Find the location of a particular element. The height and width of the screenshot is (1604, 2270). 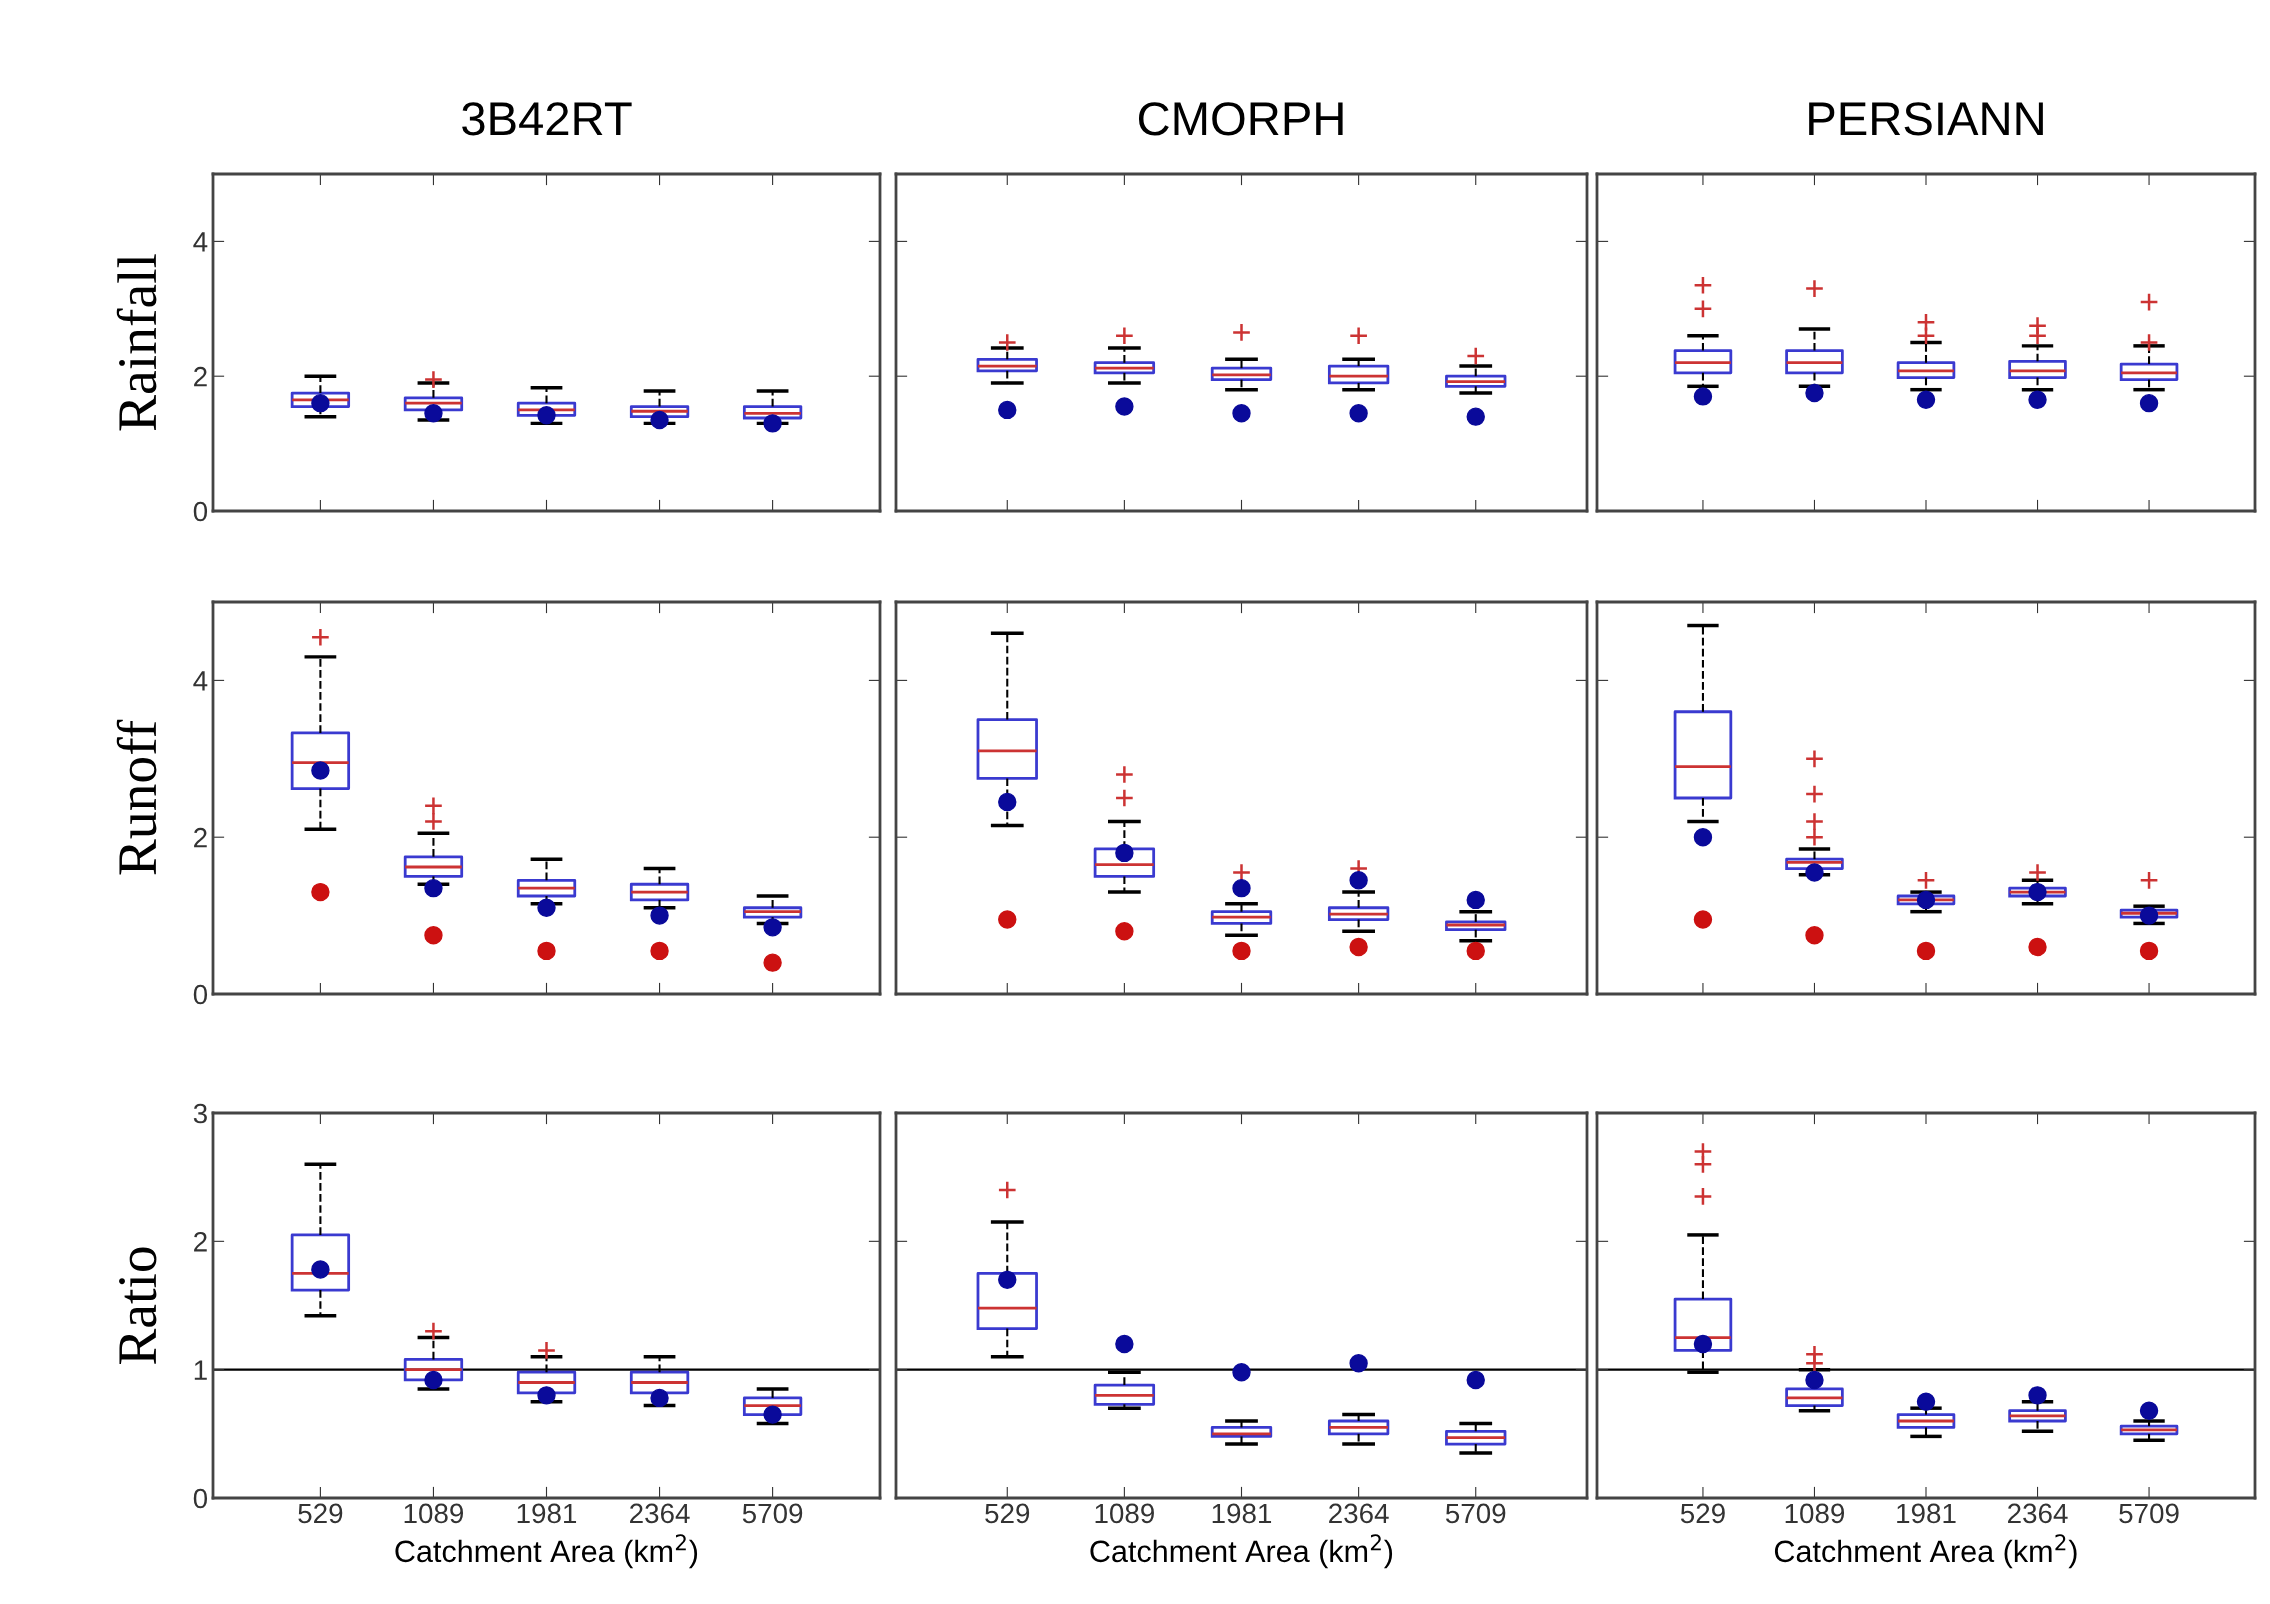

y-axis-title: Runoff is located at coordinates (136, 797).